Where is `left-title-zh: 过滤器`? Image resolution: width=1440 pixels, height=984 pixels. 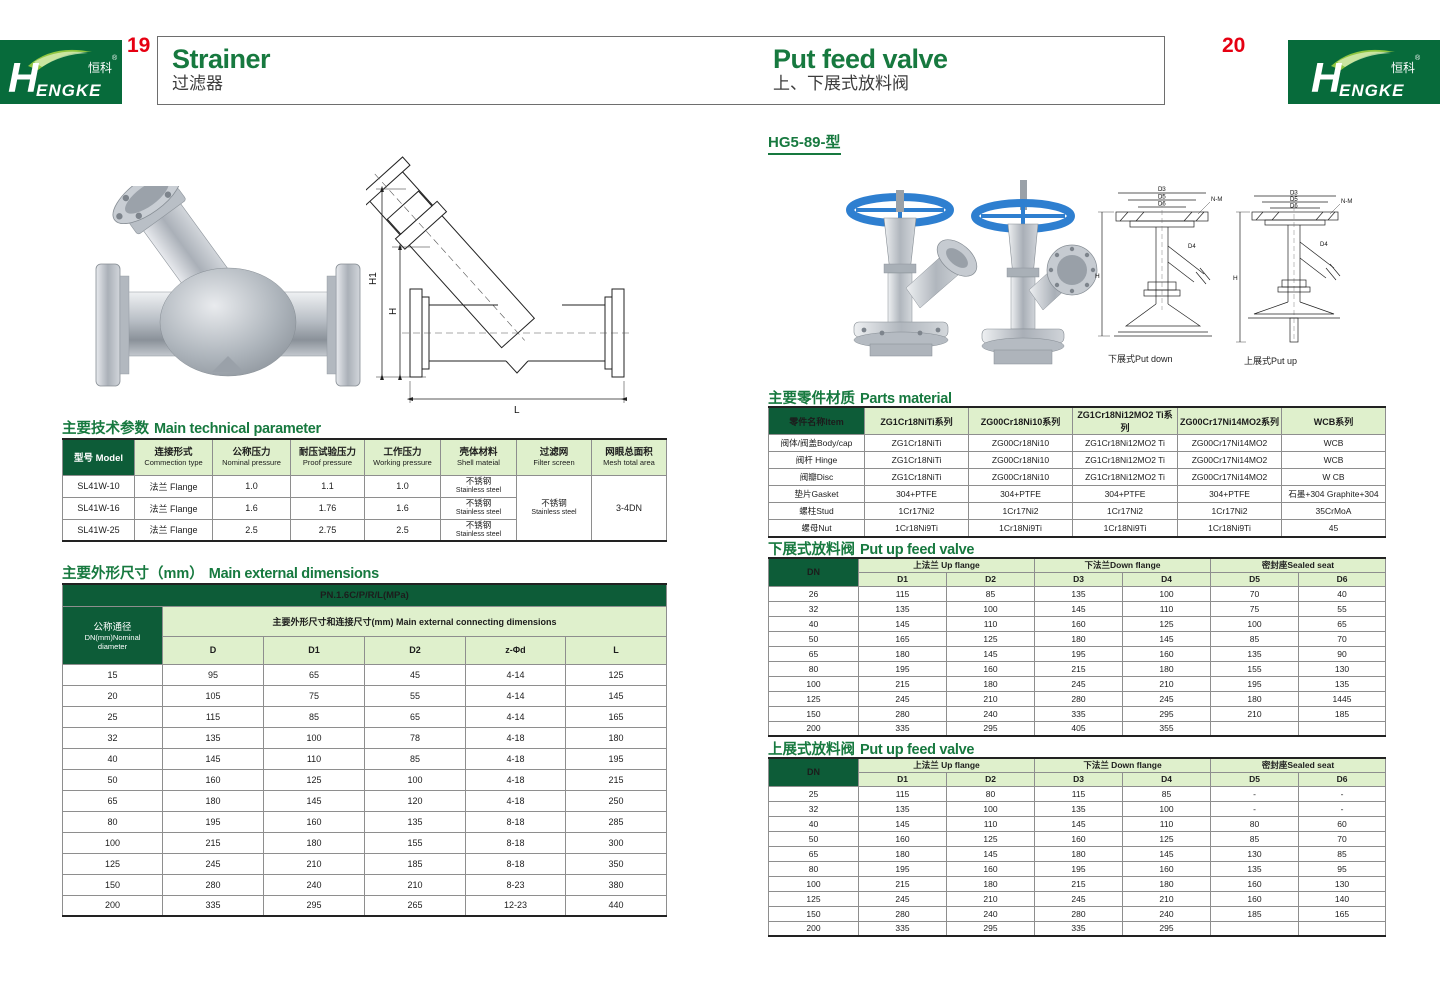 left-title-zh: 过滤器 is located at coordinates (197, 83).